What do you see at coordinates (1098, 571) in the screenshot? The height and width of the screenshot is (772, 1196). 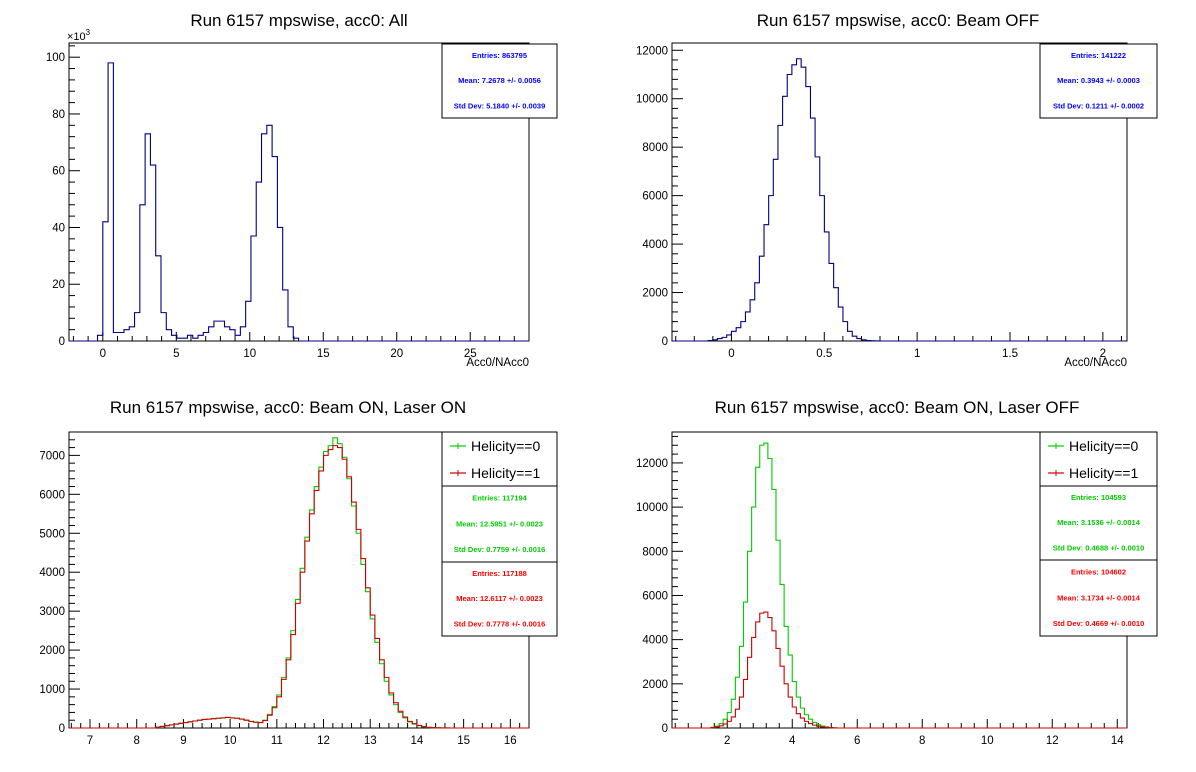 I see `stats-entries: Entries: 104602` at bounding box center [1098, 571].